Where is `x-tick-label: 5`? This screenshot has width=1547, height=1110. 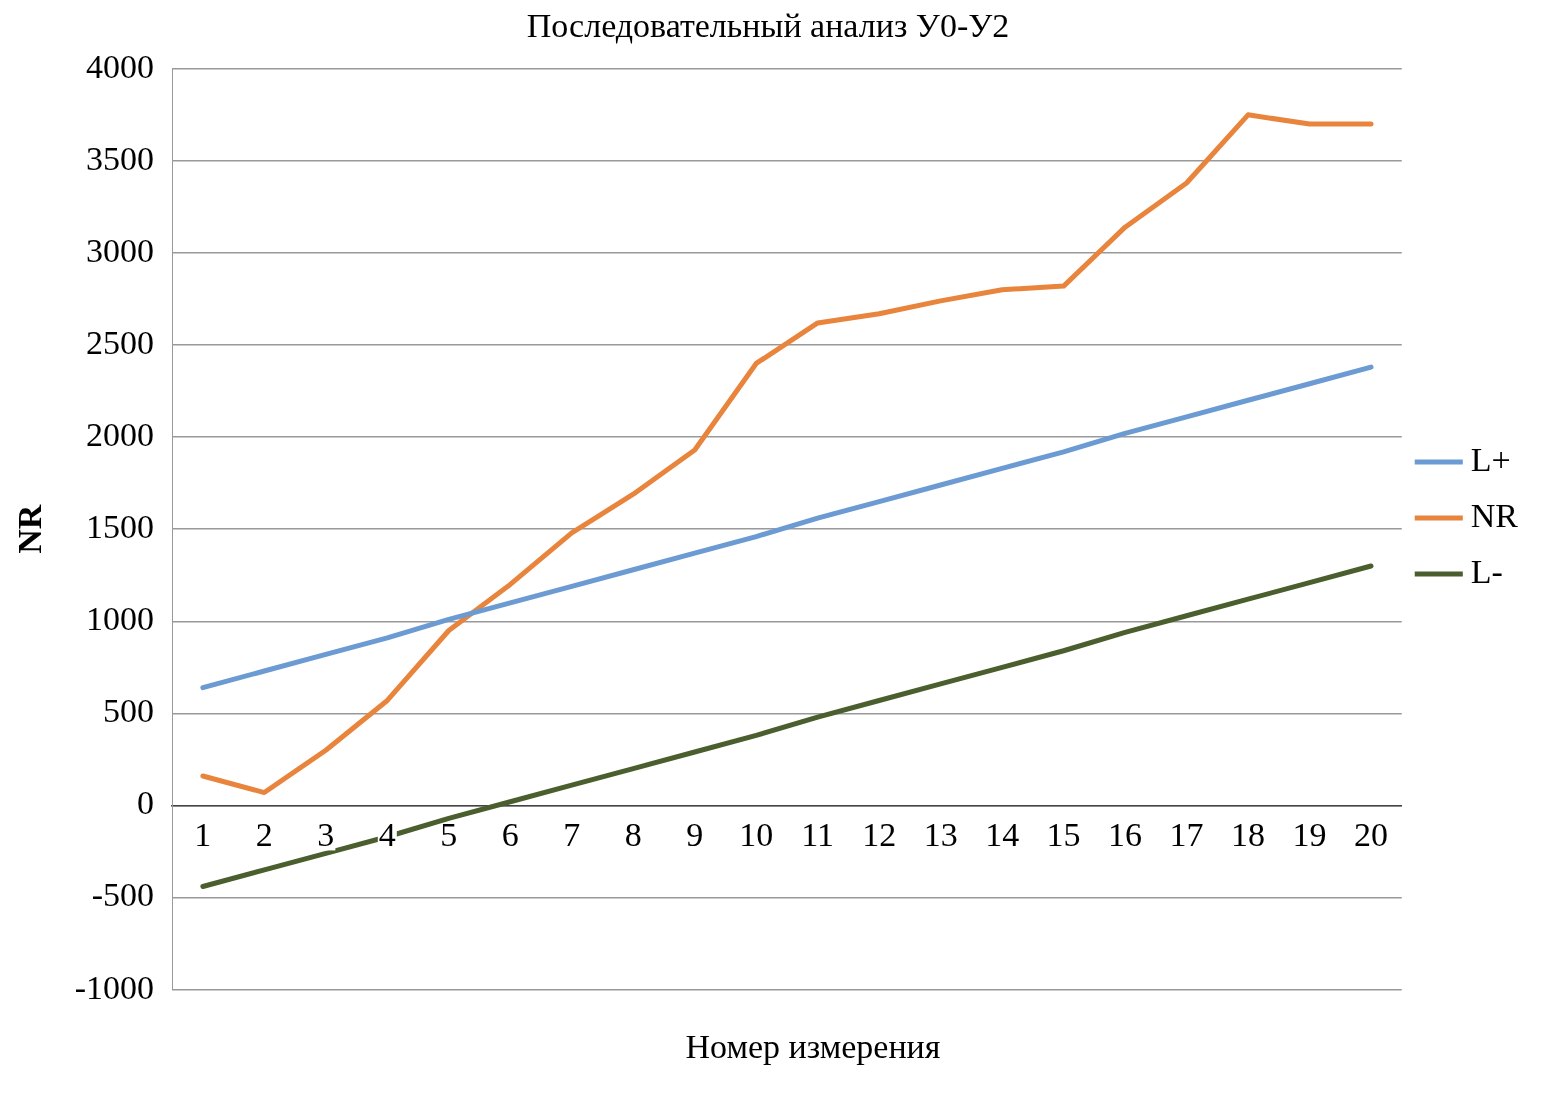
x-tick-label: 5 is located at coordinates (449, 835).